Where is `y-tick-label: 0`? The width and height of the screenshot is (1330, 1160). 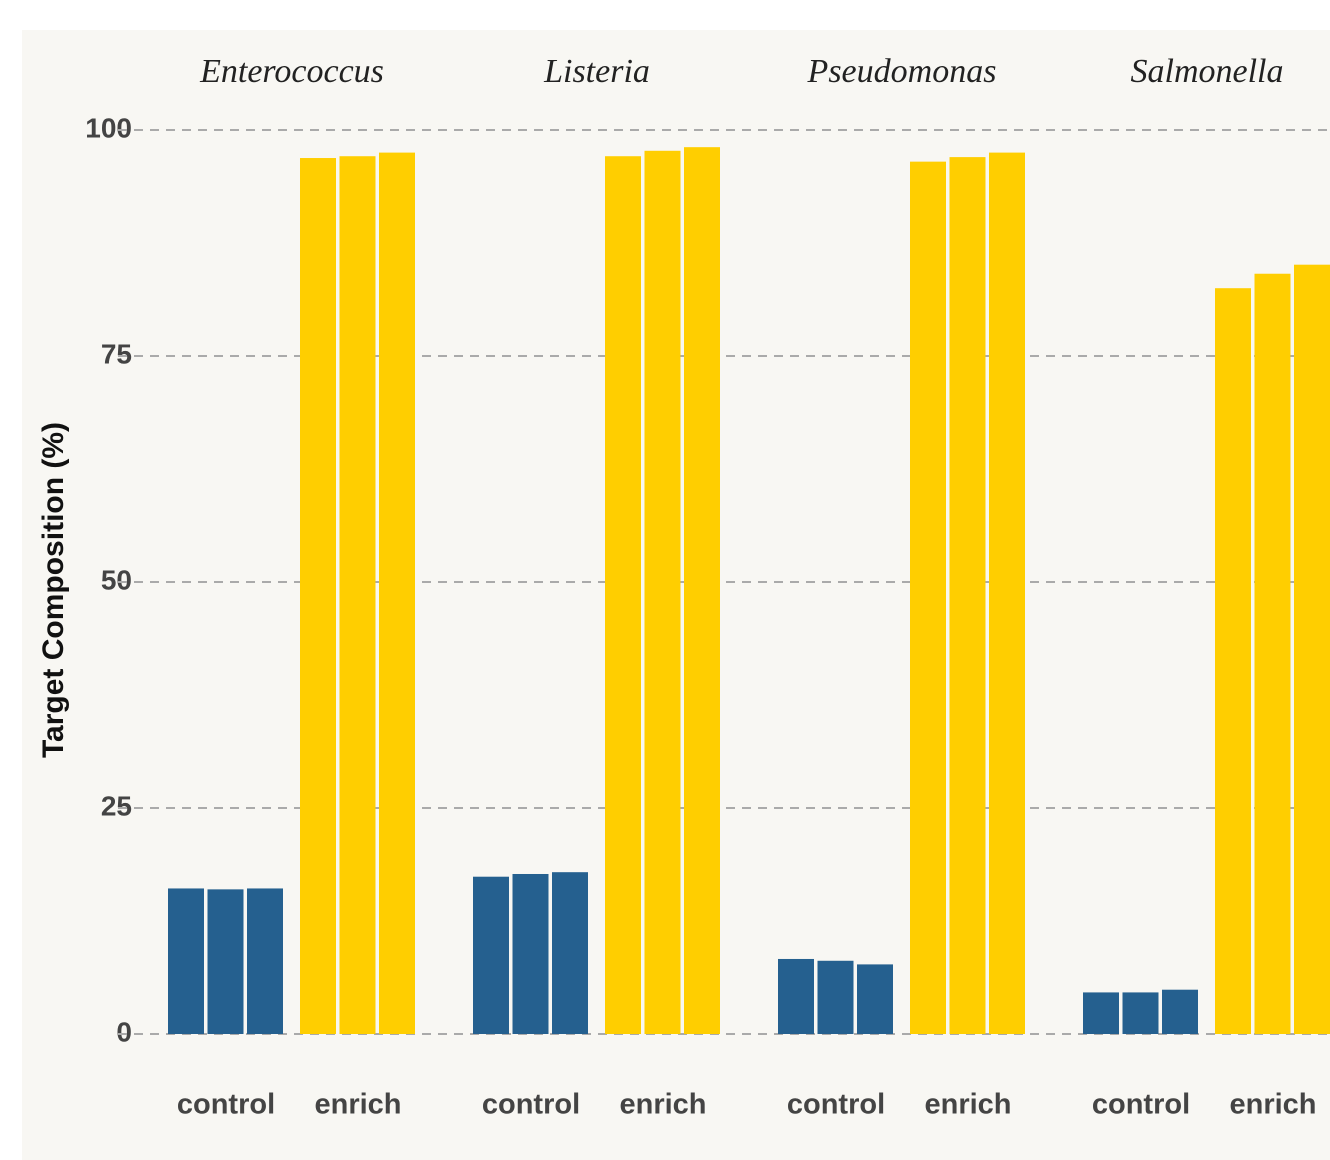
y-tick-label: 0 is located at coordinates (124, 1031).